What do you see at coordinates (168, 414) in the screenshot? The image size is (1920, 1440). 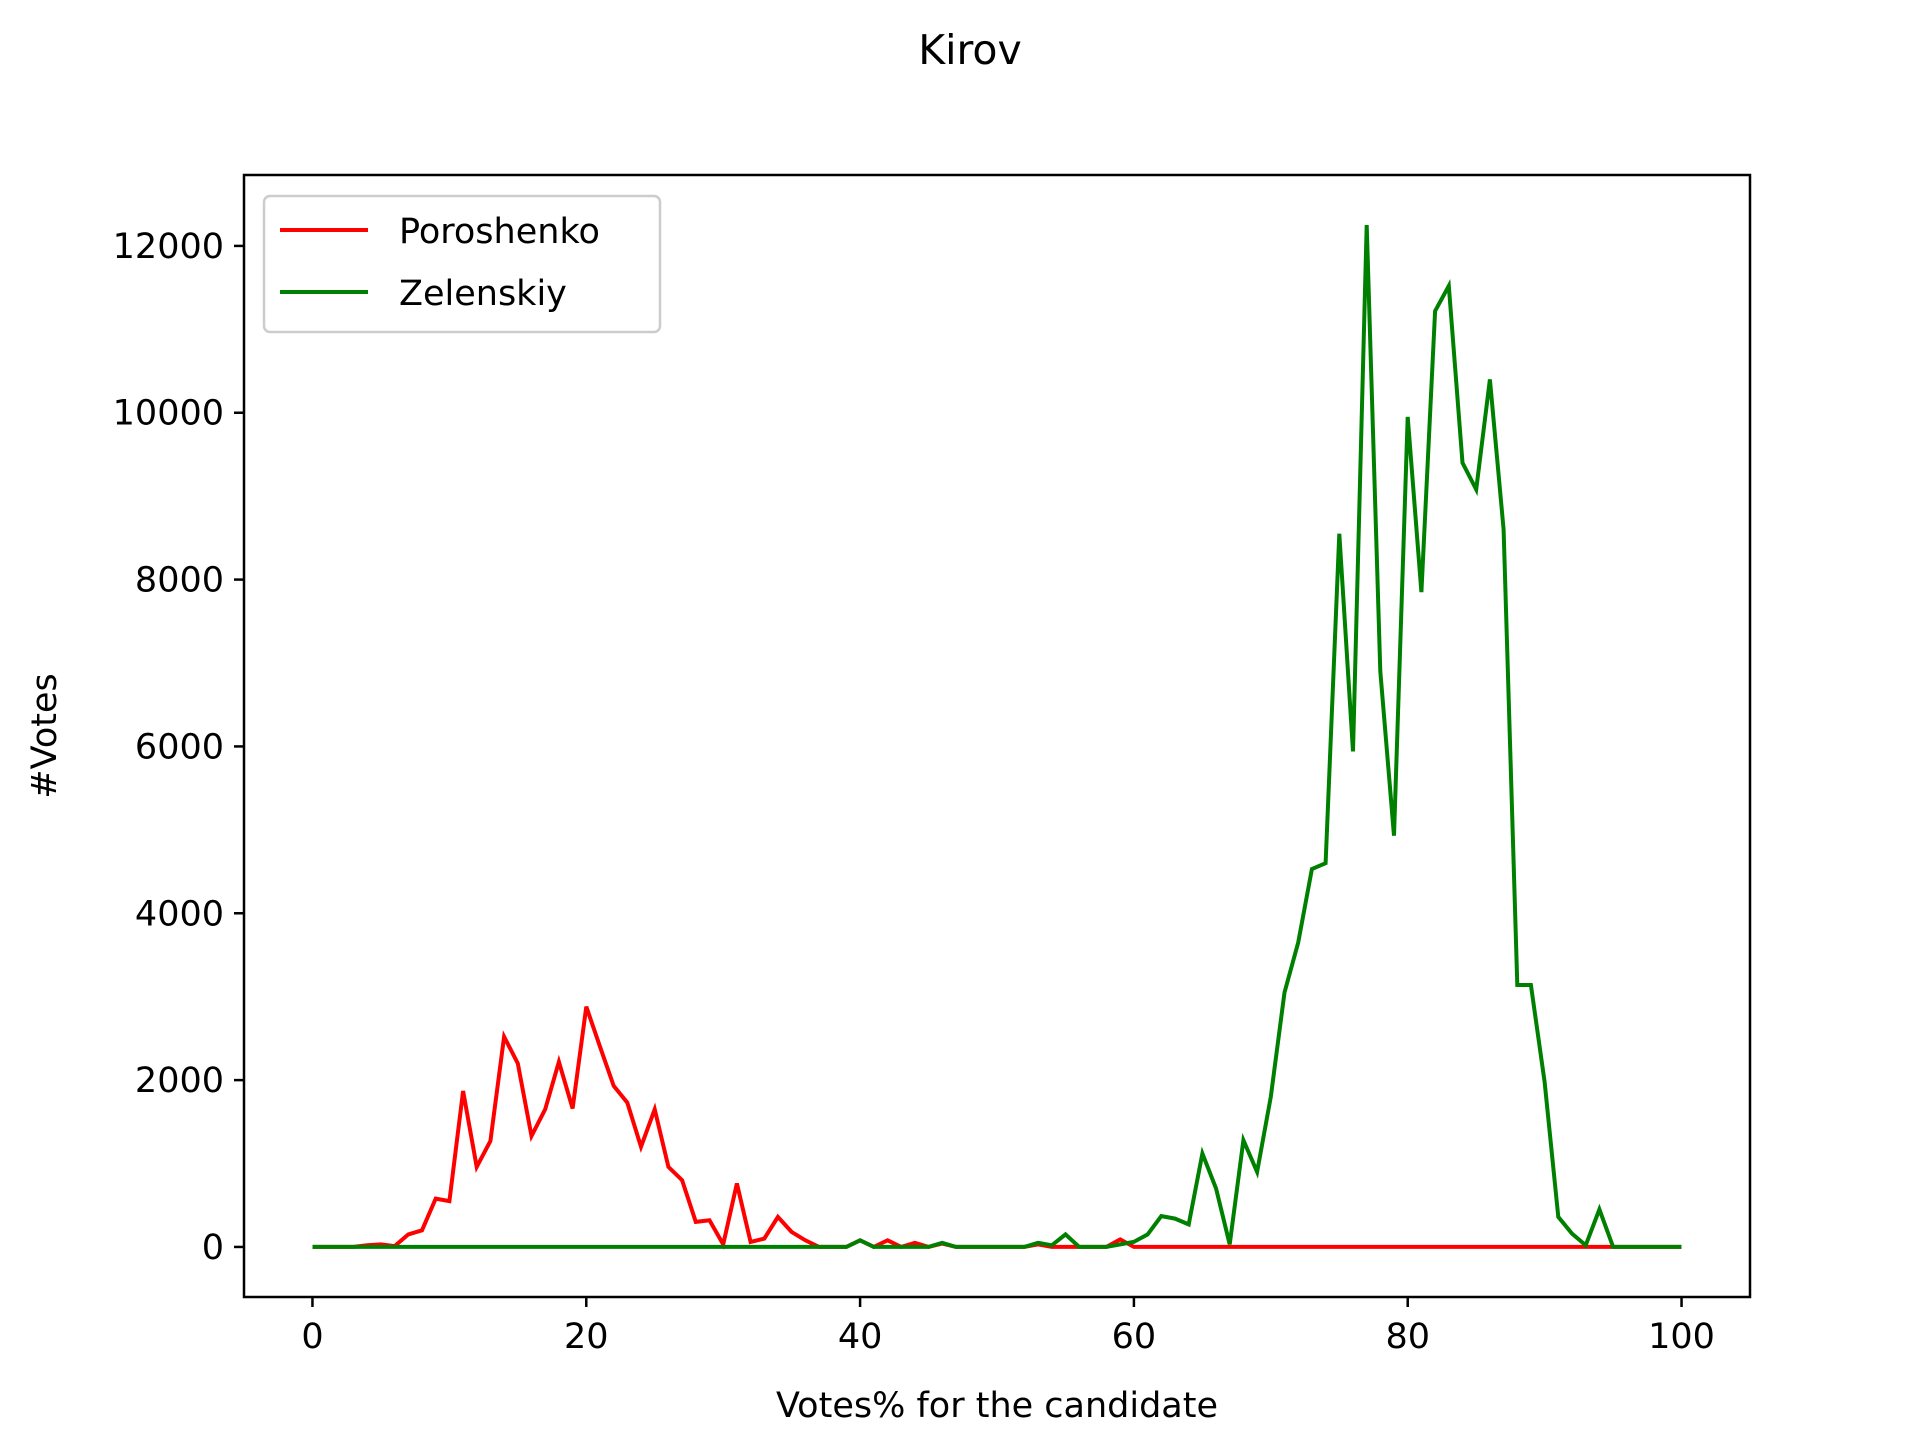 I see `y-tick-label: 10000` at bounding box center [168, 414].